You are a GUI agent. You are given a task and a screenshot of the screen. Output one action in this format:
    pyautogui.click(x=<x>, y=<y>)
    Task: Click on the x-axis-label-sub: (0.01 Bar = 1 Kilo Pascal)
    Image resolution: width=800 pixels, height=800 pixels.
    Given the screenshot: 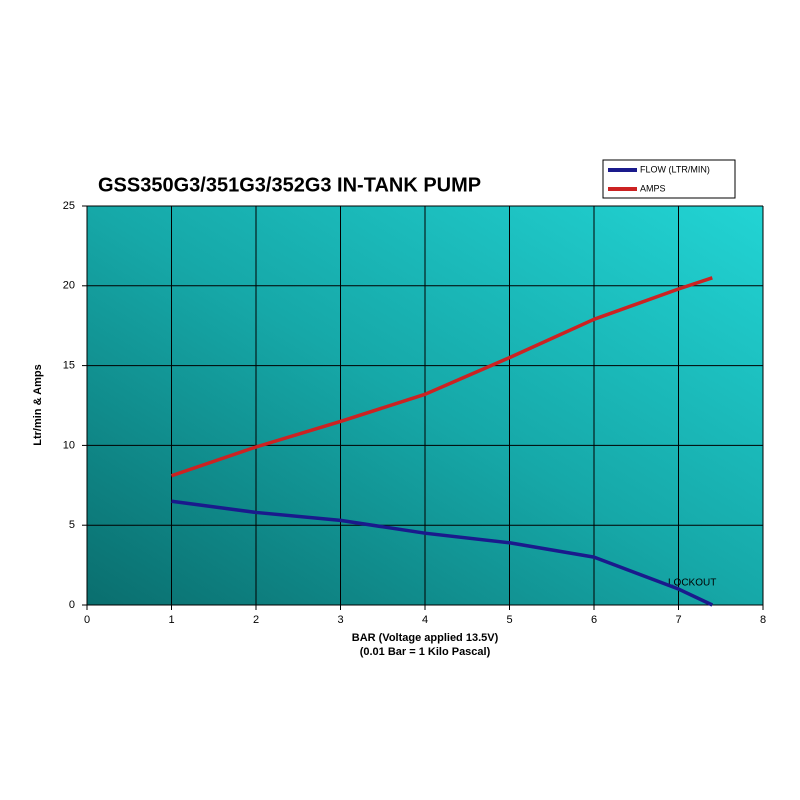 What is the action you would take?
    pyautogui.click(x=425, y=652)
    